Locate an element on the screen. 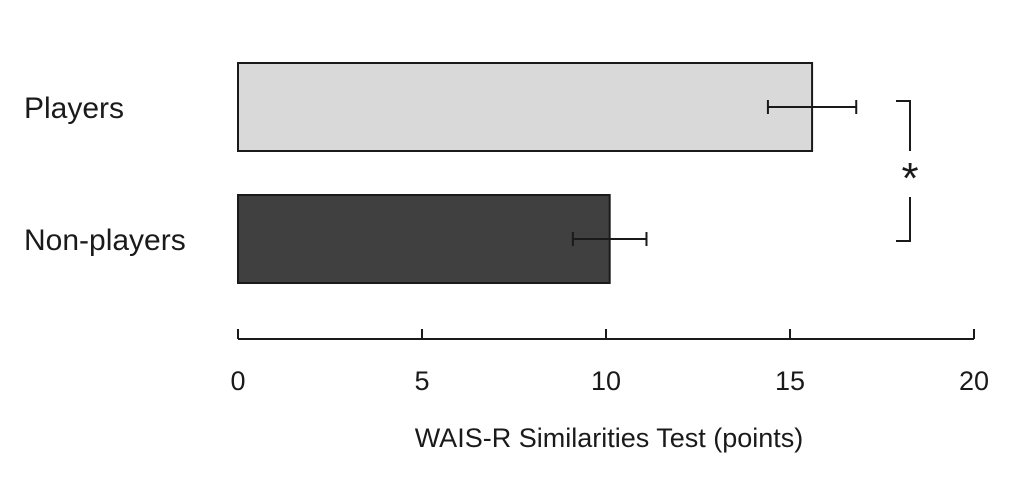 The width and height of the screenshot is (1024, 496). significance-bracket-bottom is located at coordinates (903, 219).